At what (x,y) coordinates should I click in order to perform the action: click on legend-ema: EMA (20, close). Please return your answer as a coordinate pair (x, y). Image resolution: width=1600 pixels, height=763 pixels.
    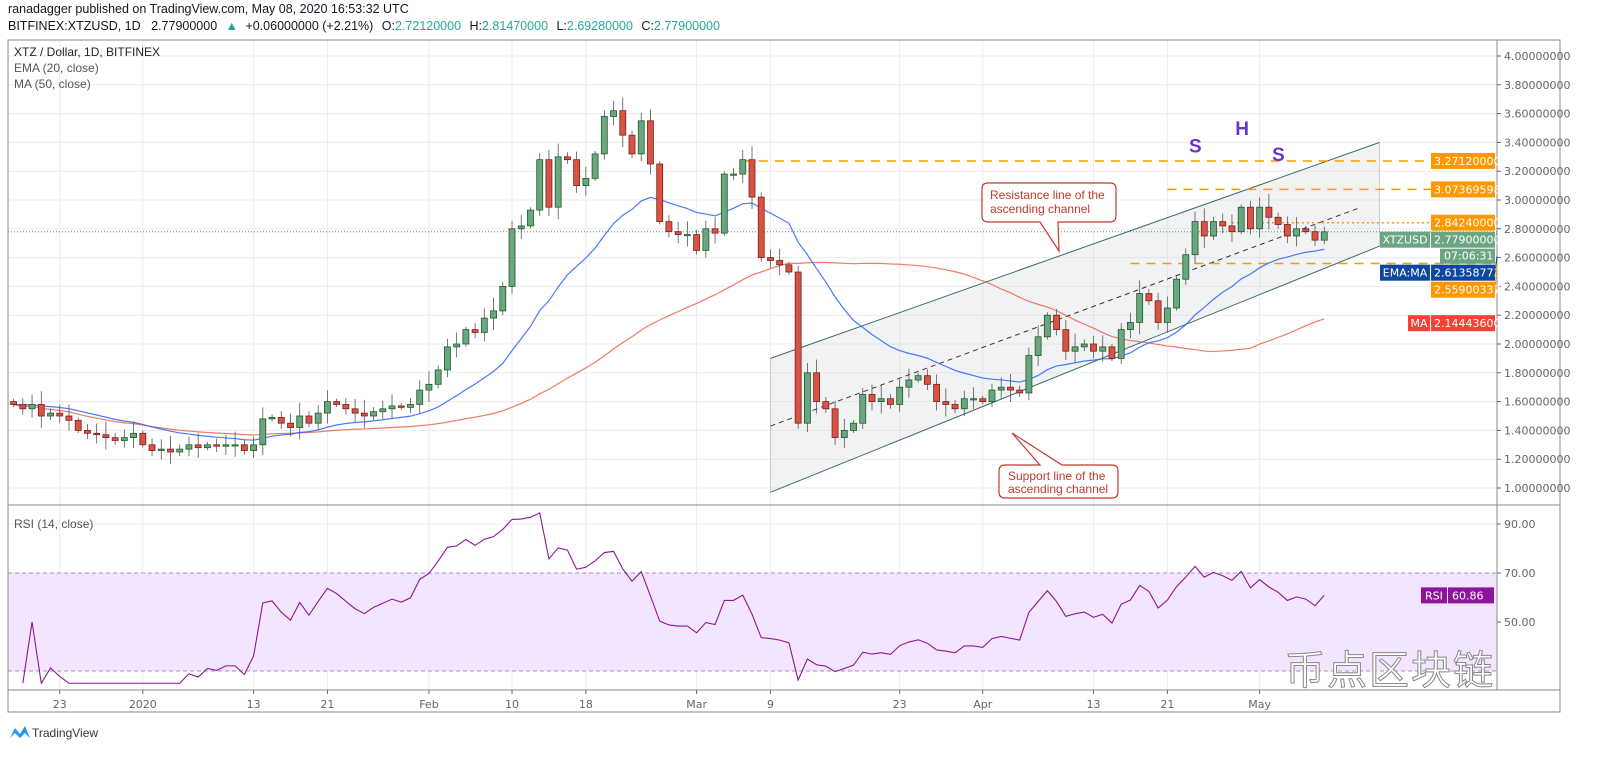
    Looking at the image, I should click on (56, 68).